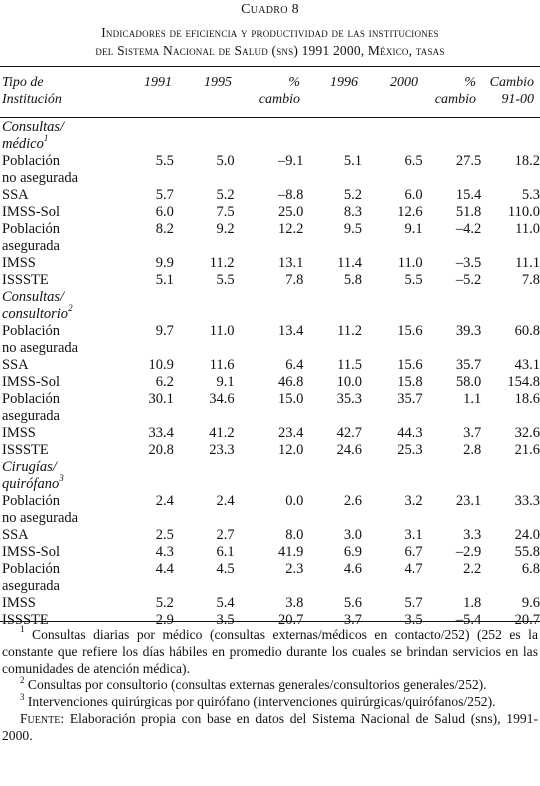  I want to click on table-cell: 6.2, so click(164, 382).